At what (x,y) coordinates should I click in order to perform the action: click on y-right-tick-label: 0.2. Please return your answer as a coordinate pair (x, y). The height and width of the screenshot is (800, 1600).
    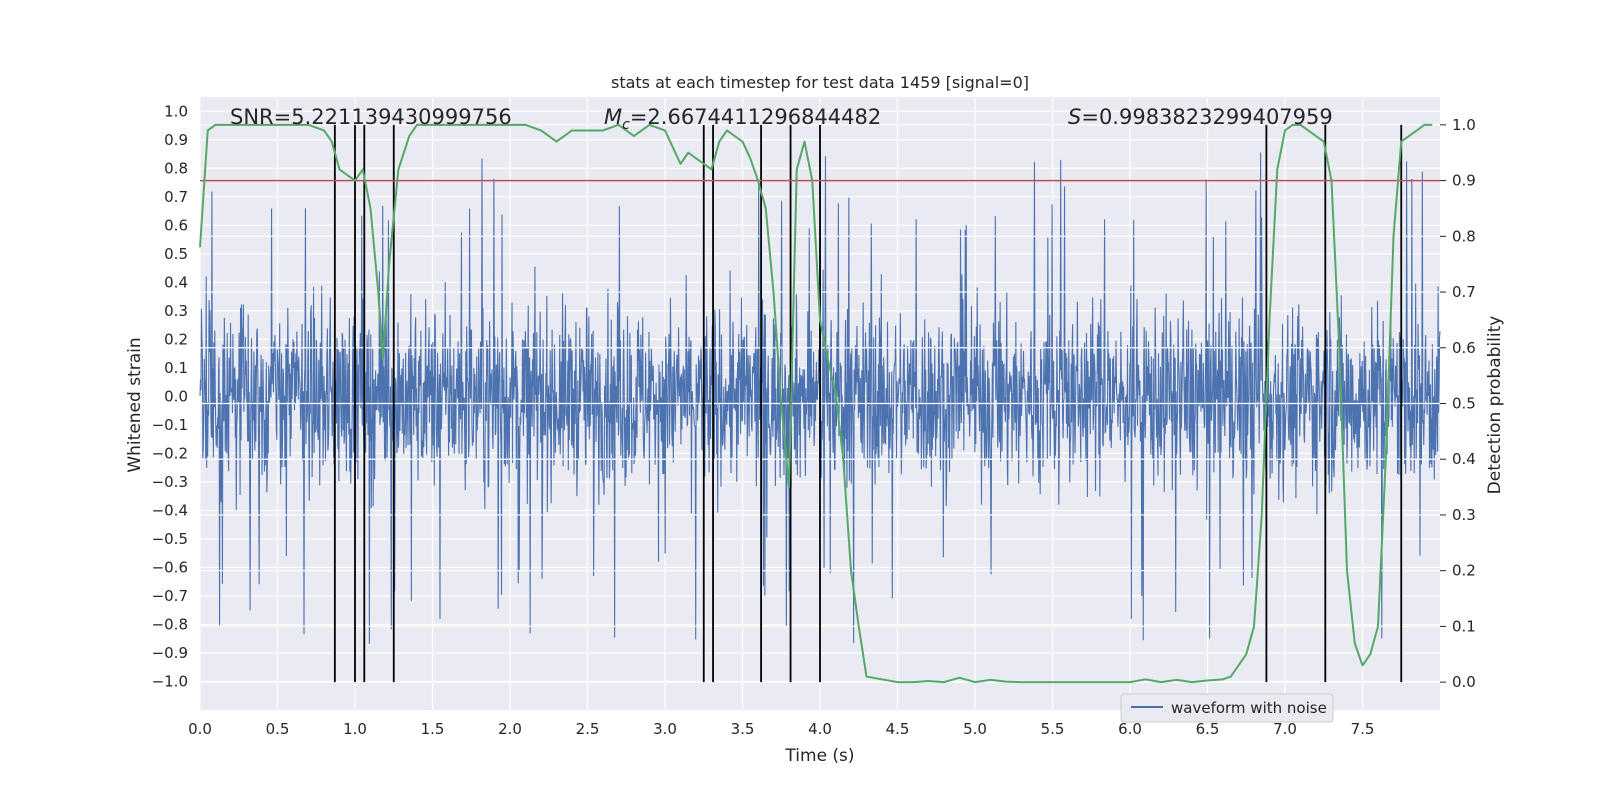
    Looking at the image, I should click on (1464, 571).